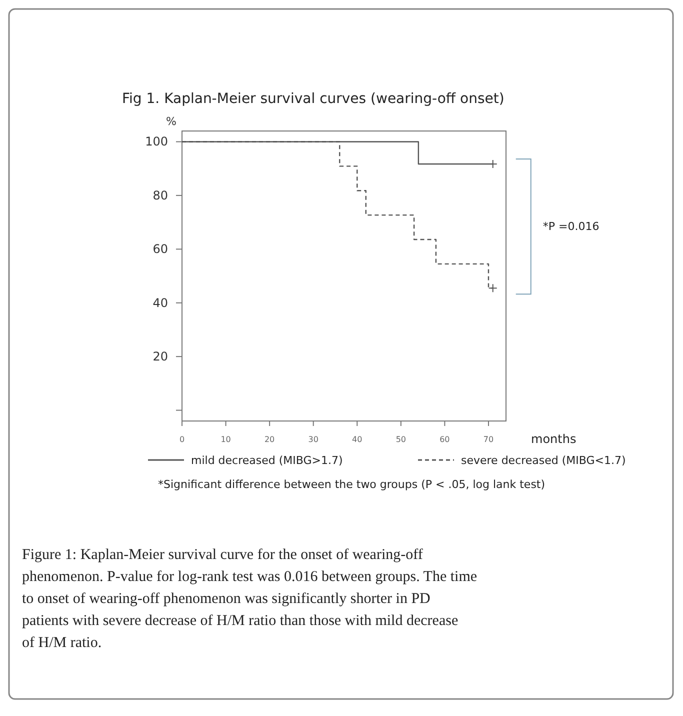  What do you see at coordinates (488, 439) in the screenshot?
I see `x-tick-label: 70` at bounding box center [488, 439].